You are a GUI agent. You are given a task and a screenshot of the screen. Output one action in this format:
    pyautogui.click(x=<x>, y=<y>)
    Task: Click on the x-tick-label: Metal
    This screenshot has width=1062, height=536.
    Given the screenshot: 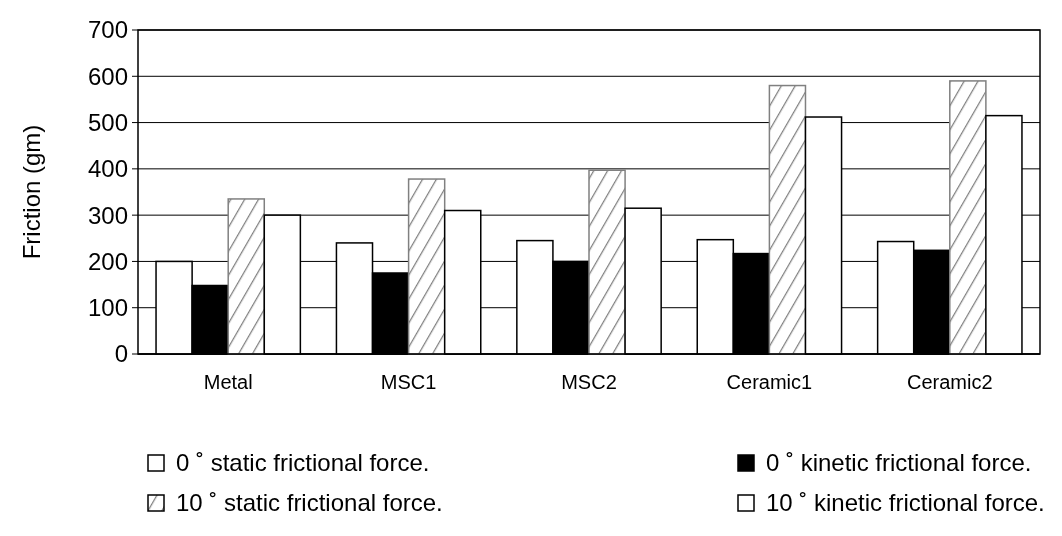 What is the action you would take?
    pyautogui.click(x=228, y=382)
    